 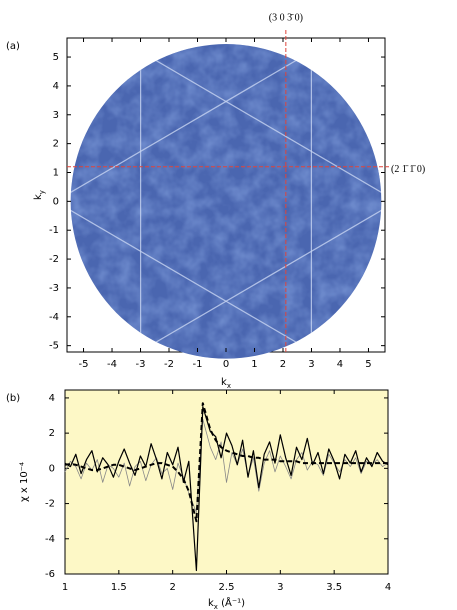 I want to click on x-tick-label: -5, so click(x=84, y=364).